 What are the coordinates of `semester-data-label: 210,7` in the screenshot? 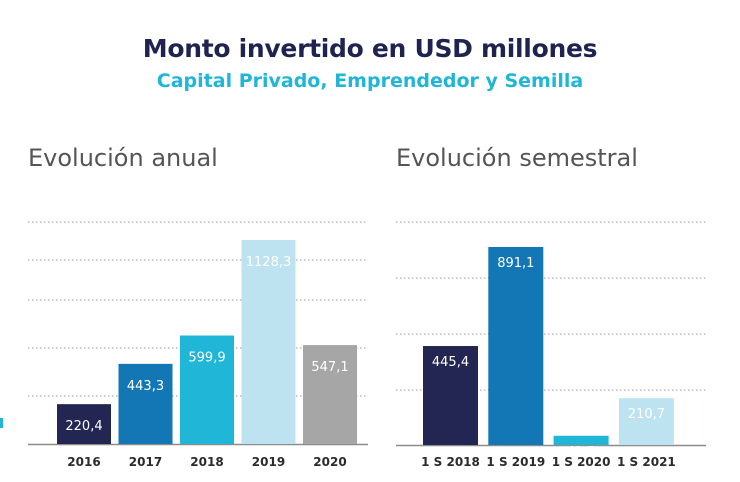 It's located at (646, 414).